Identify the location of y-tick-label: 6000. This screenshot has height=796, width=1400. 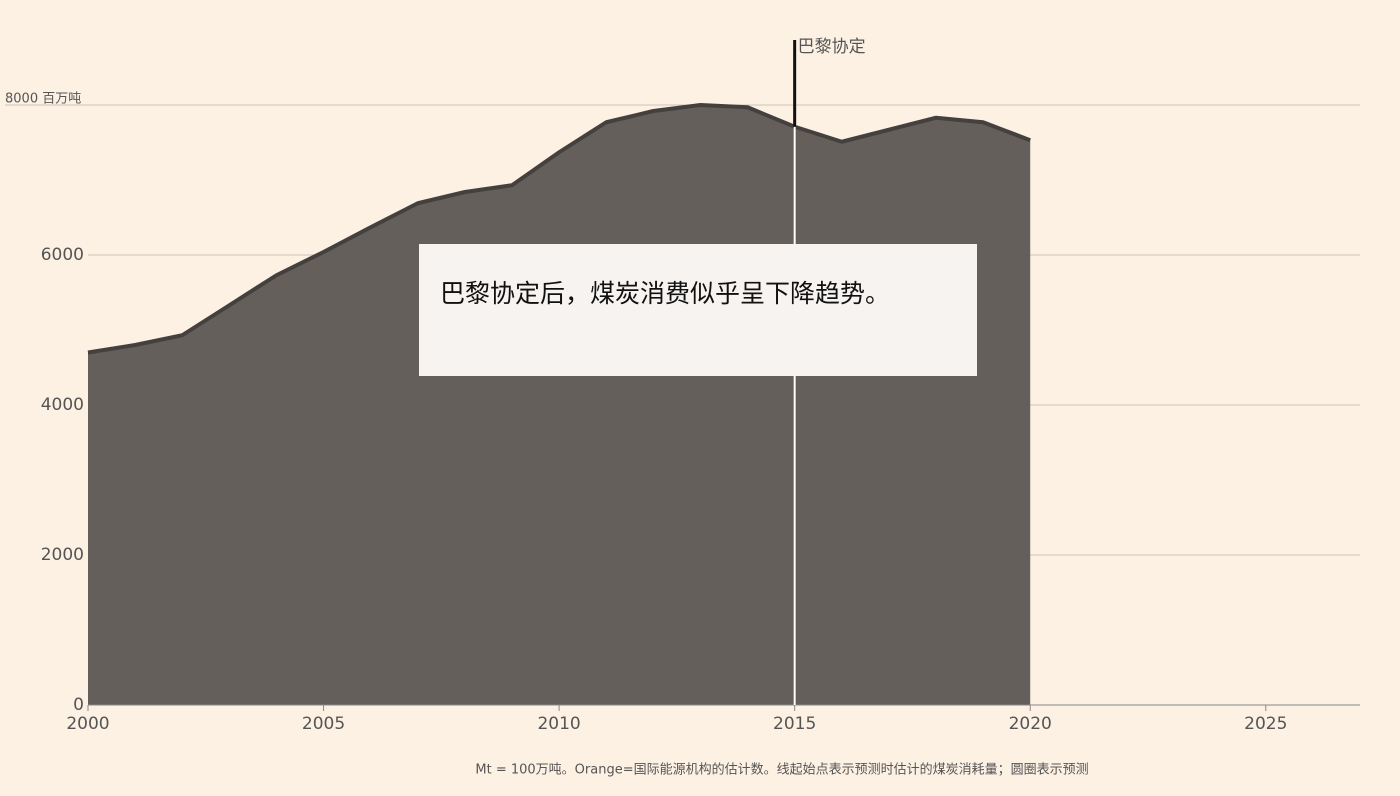
(62, 255).